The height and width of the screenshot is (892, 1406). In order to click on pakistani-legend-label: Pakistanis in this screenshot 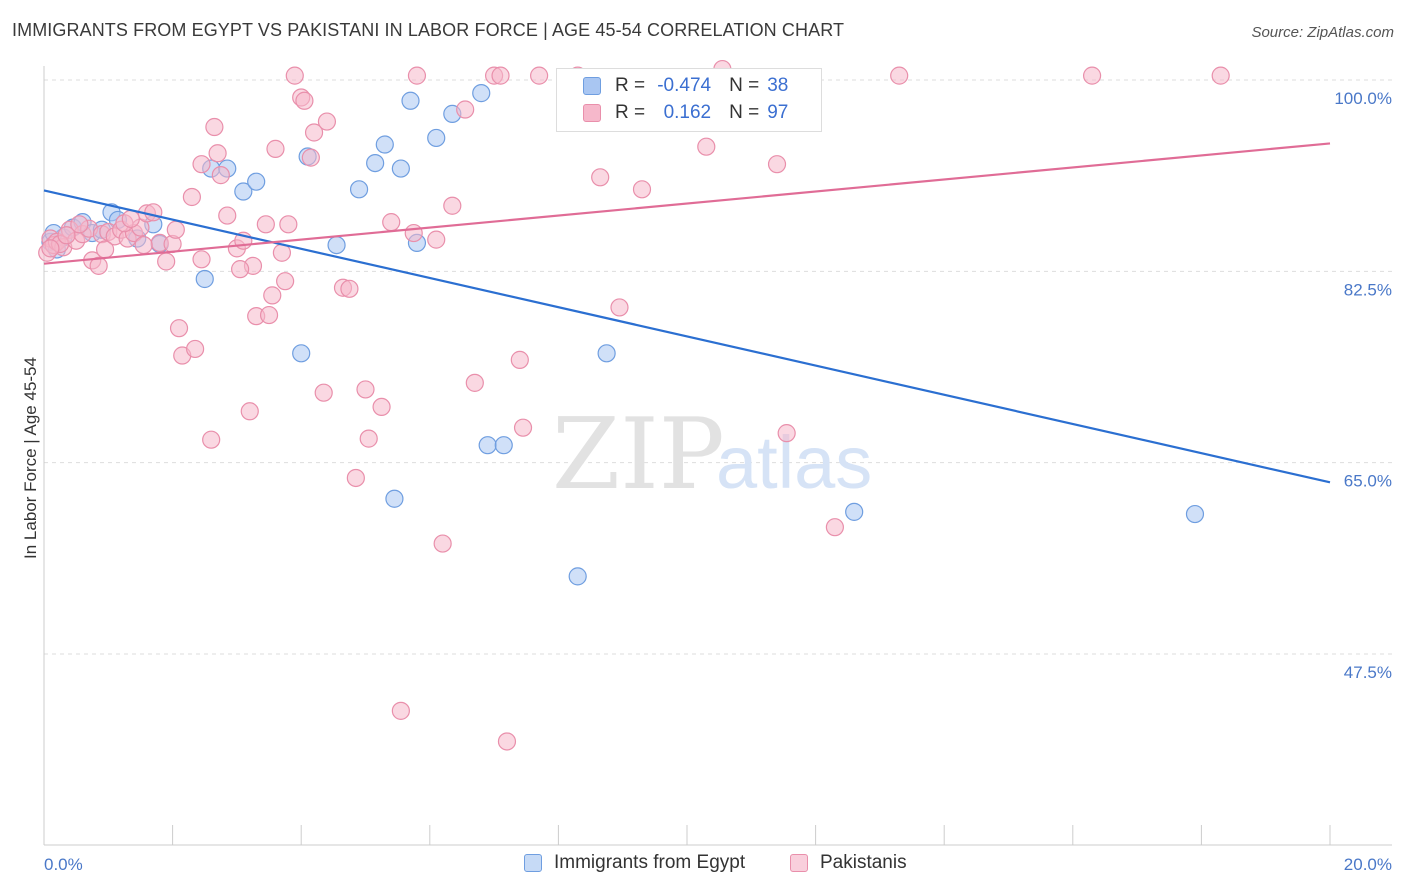, I will do `click(863, 862)`.